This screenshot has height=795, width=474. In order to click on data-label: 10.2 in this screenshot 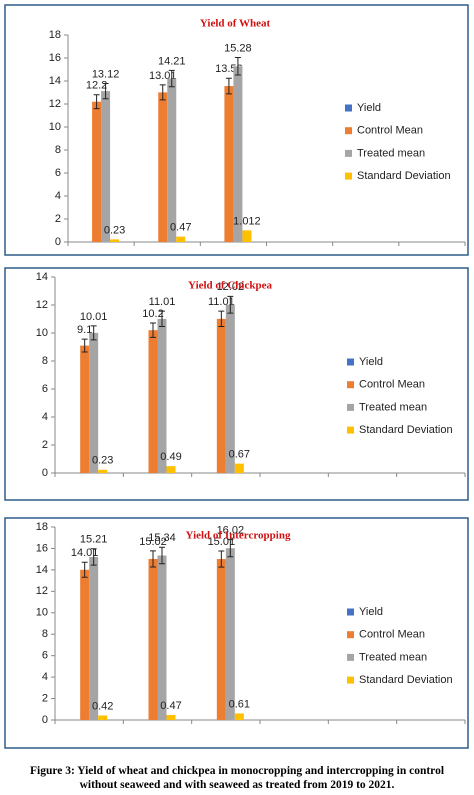, I will do `click(152, 314)`.